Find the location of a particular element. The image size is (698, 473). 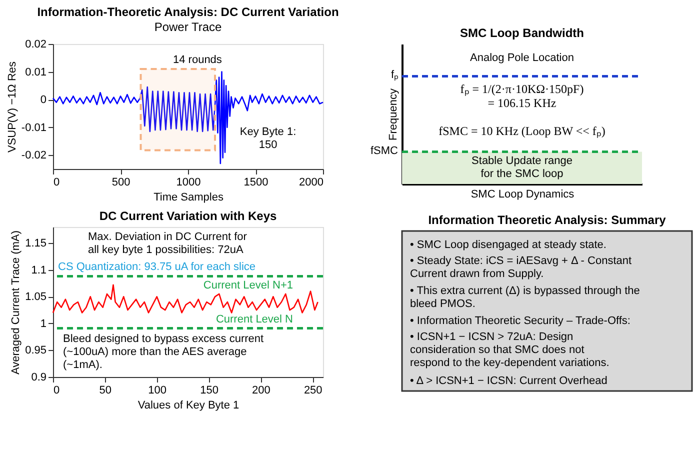

text: Information Theoretic Analysis: Summary is located at coordinates (547, 220).